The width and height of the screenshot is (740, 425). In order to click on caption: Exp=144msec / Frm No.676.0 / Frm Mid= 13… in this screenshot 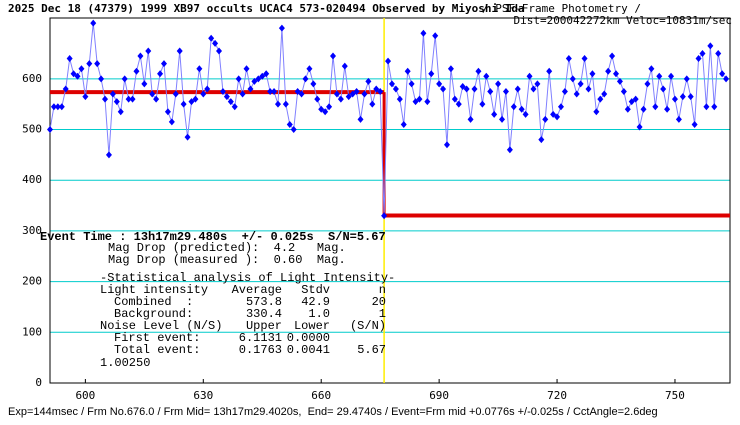, I will do `click(333, 412)`.